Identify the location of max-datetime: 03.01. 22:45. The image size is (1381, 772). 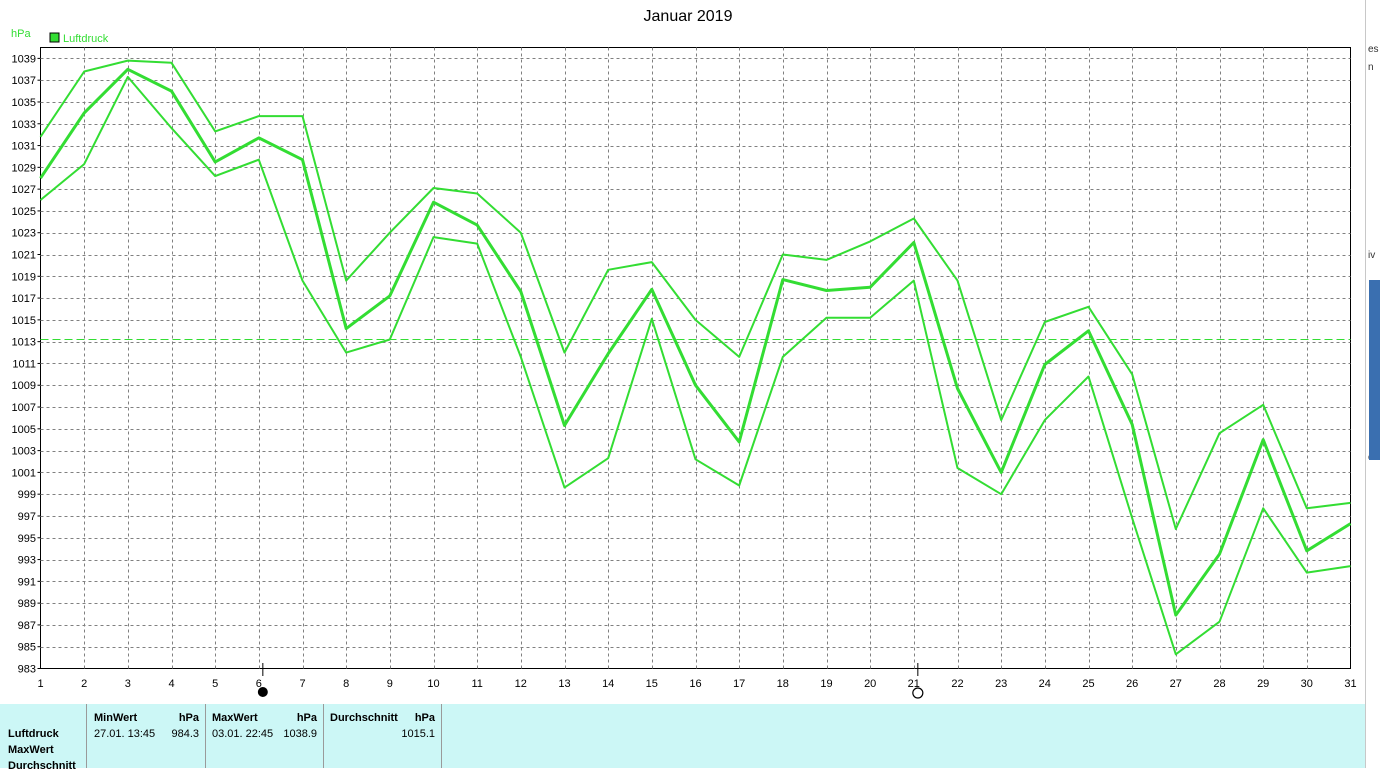
(243, 734).